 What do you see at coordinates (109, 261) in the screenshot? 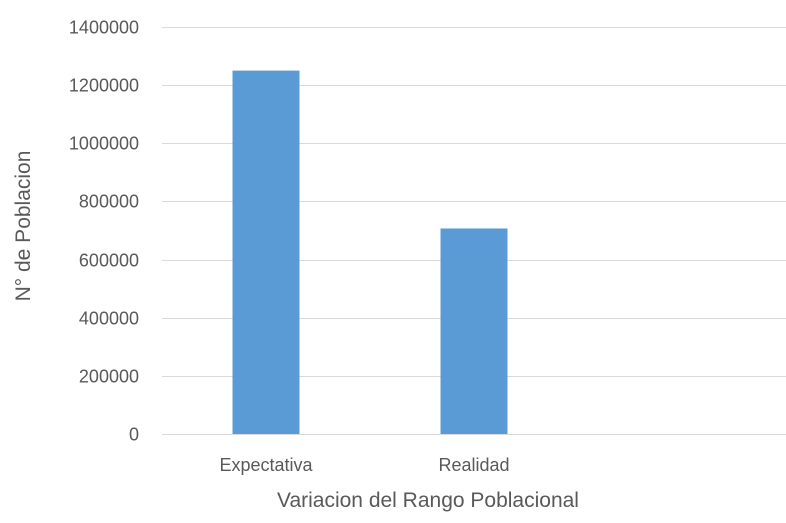
I see `y-tick-label: 600000` at bounding box center [109, 261].